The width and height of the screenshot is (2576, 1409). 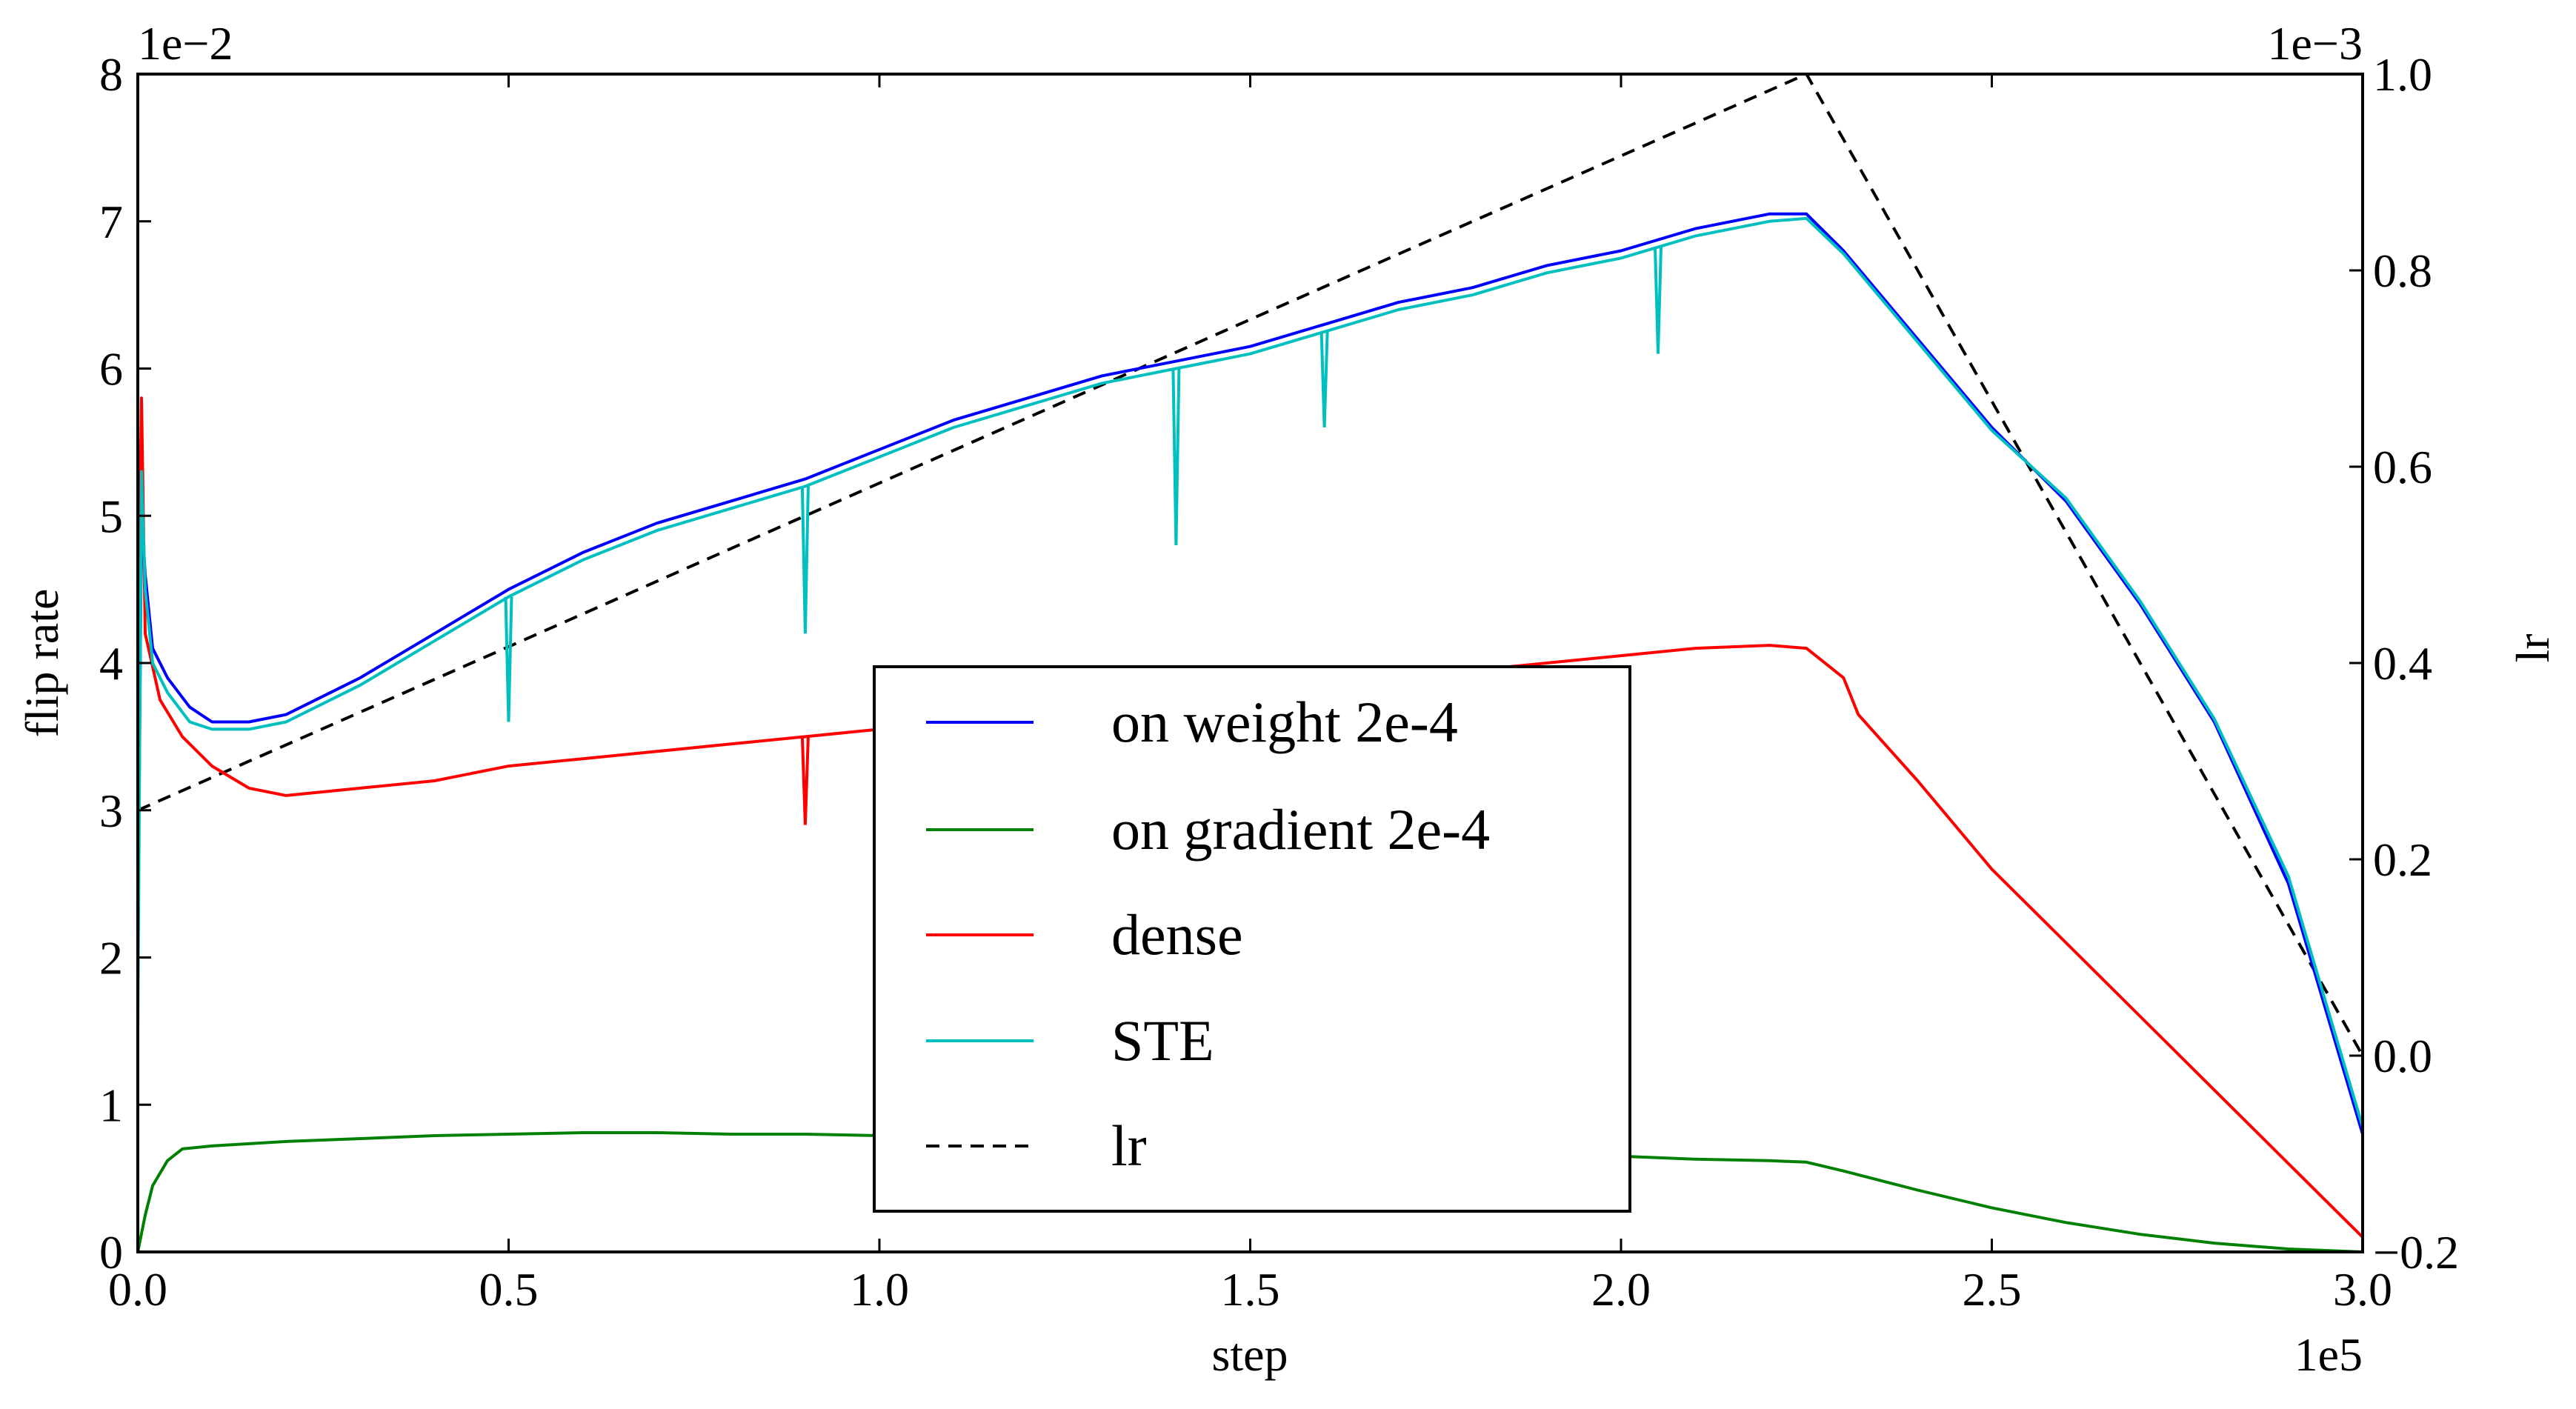 What do you see at coordinates (2402, 1056) in the screenshot?
I see `y-right-tick-label: 0.0` at bounding box center [2402, 1056].